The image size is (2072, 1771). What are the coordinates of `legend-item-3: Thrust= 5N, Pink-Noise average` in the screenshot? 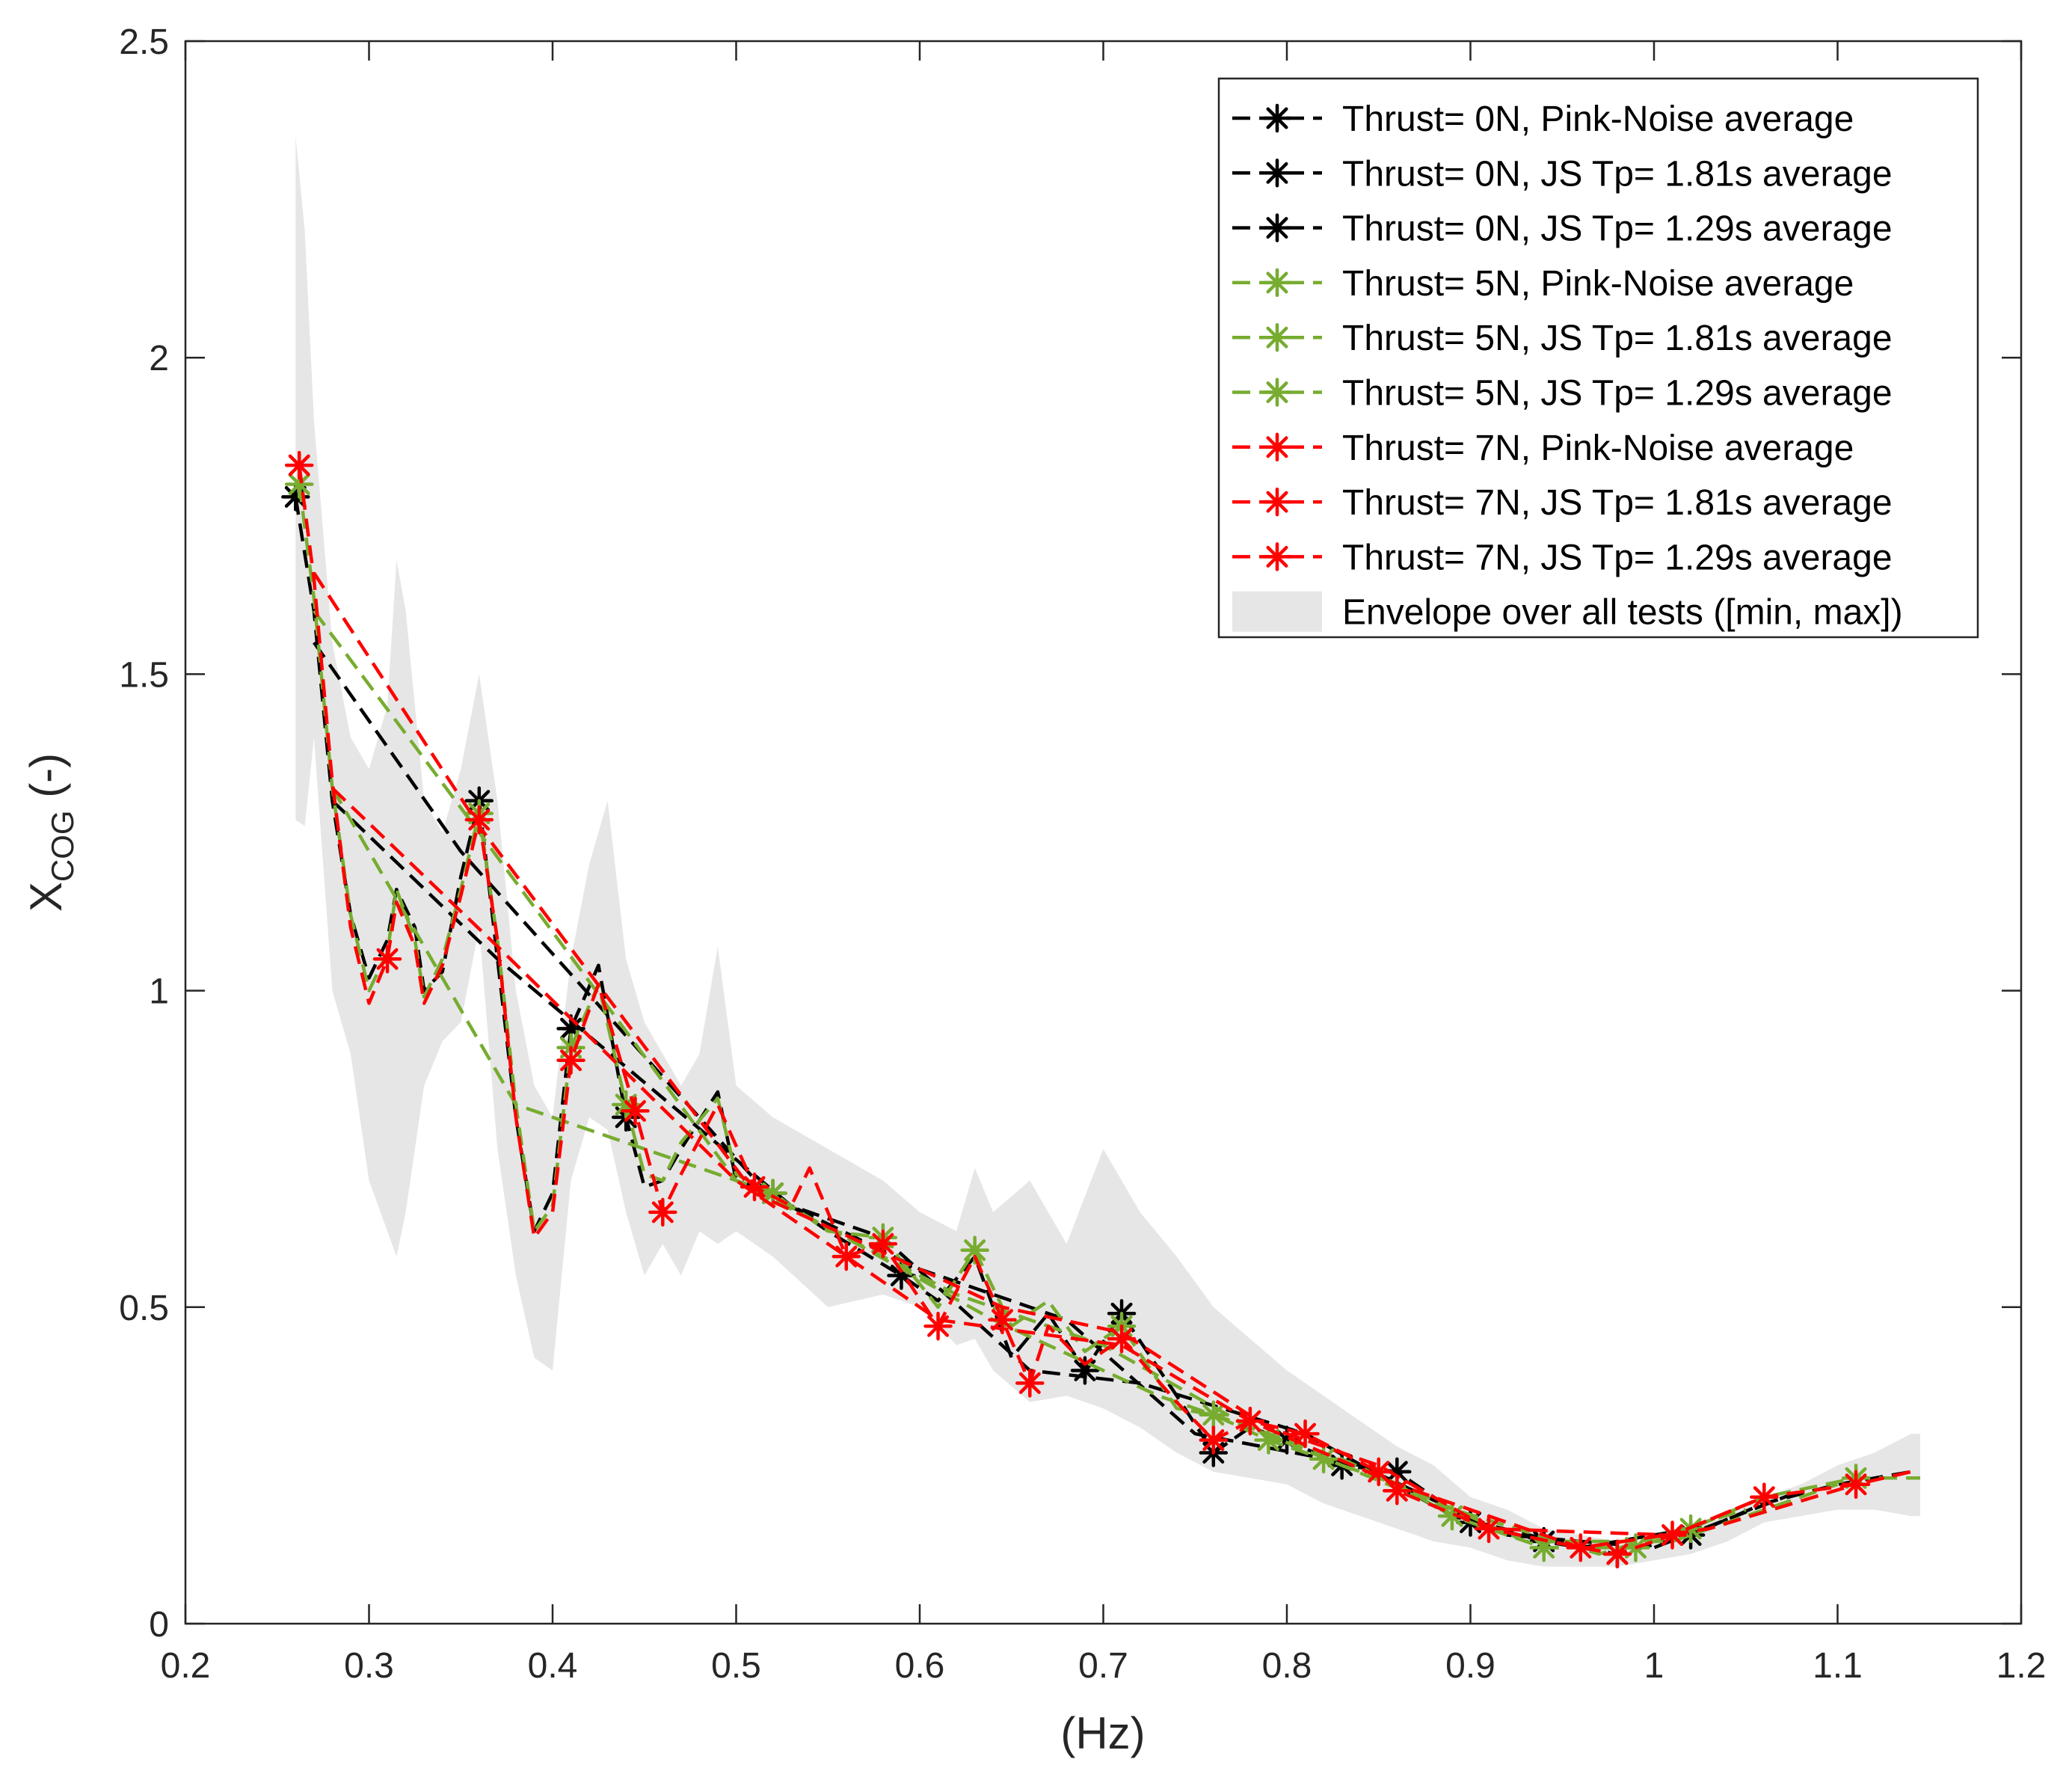 It's located at (1543, 284).